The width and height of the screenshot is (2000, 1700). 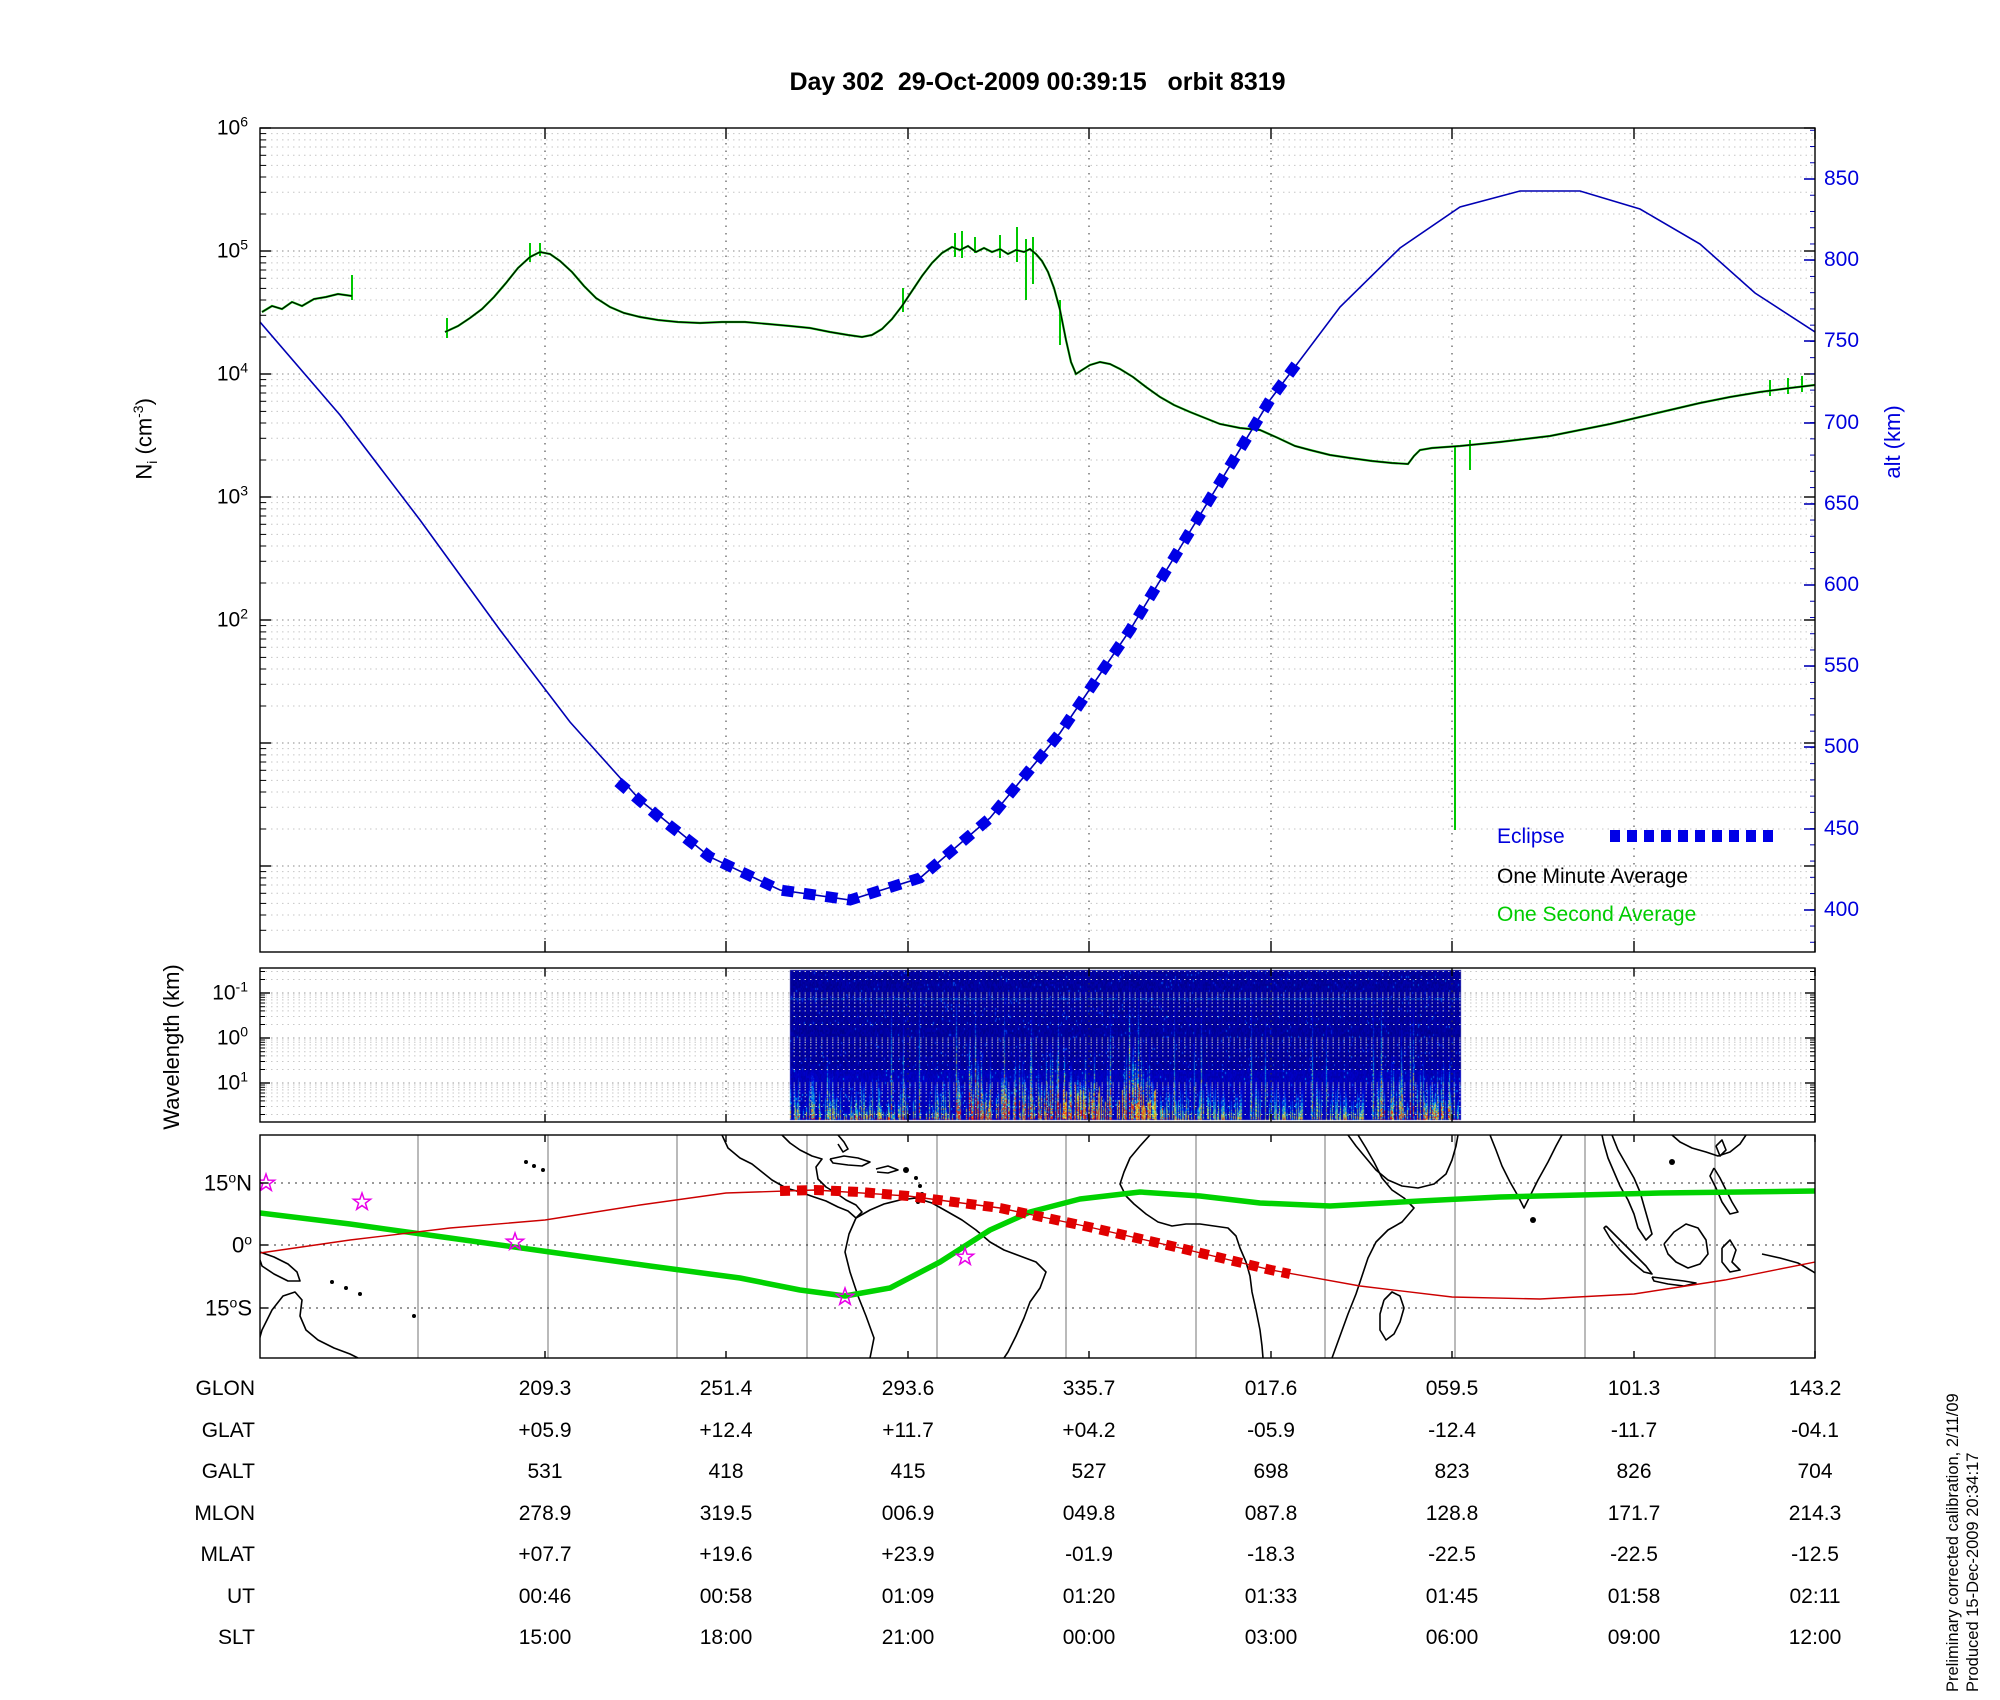 What do you see at coordinates (1271, 1554) in the screenshot?
I see `table-cell: -18.3` at bounding box center [1271, 1554].